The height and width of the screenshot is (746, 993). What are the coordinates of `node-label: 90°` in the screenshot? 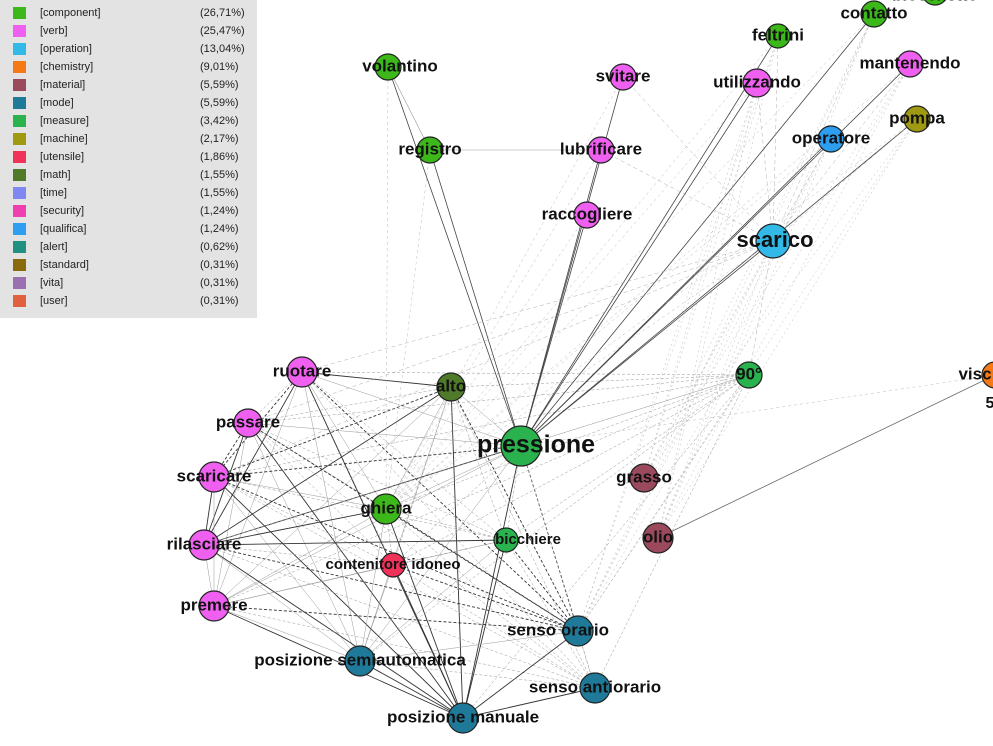 It's located at (749, 373).